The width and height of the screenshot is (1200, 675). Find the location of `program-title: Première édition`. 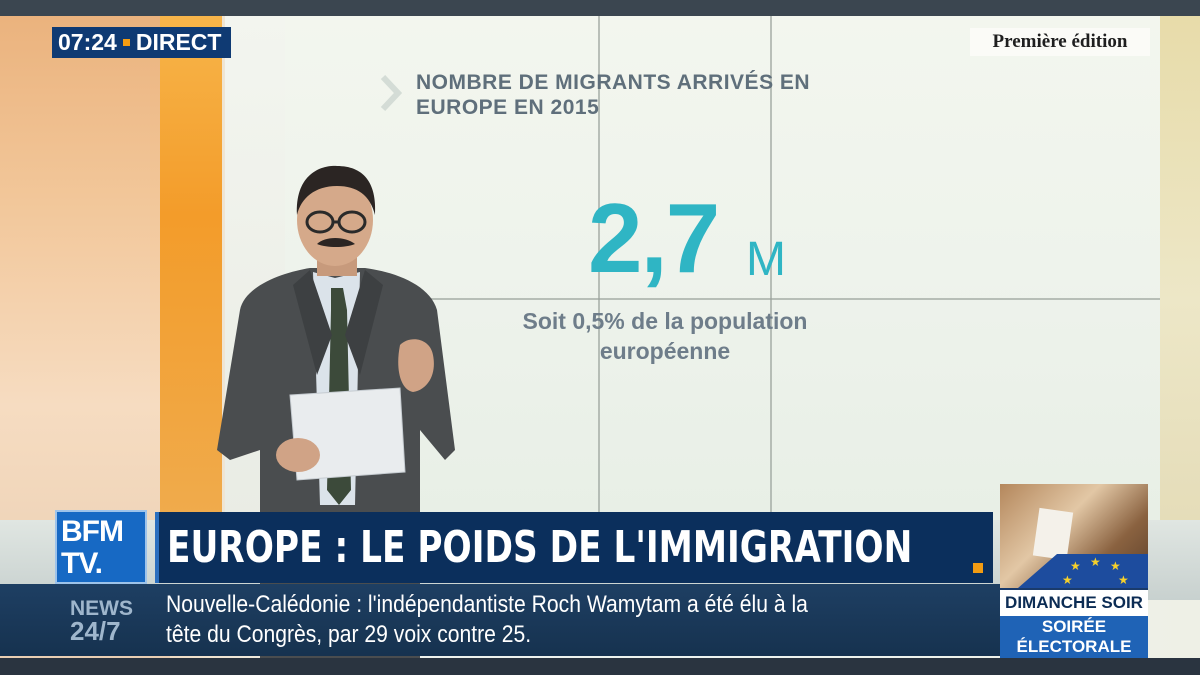

program-title: Première édition is located at coordinates (1060, 42).